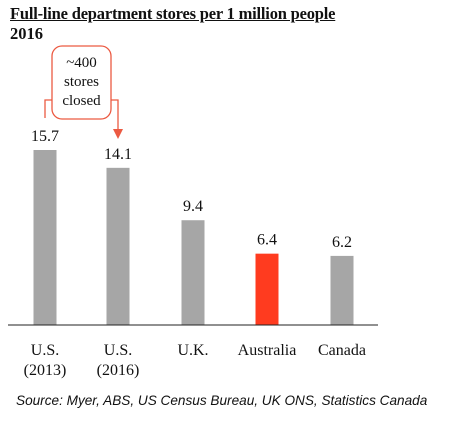 The height and width of the screenshot is (422, 470). Describe the element at coordinates (267, 350) in the screenshot. I see `category-label-3-0: Australia` at that location.